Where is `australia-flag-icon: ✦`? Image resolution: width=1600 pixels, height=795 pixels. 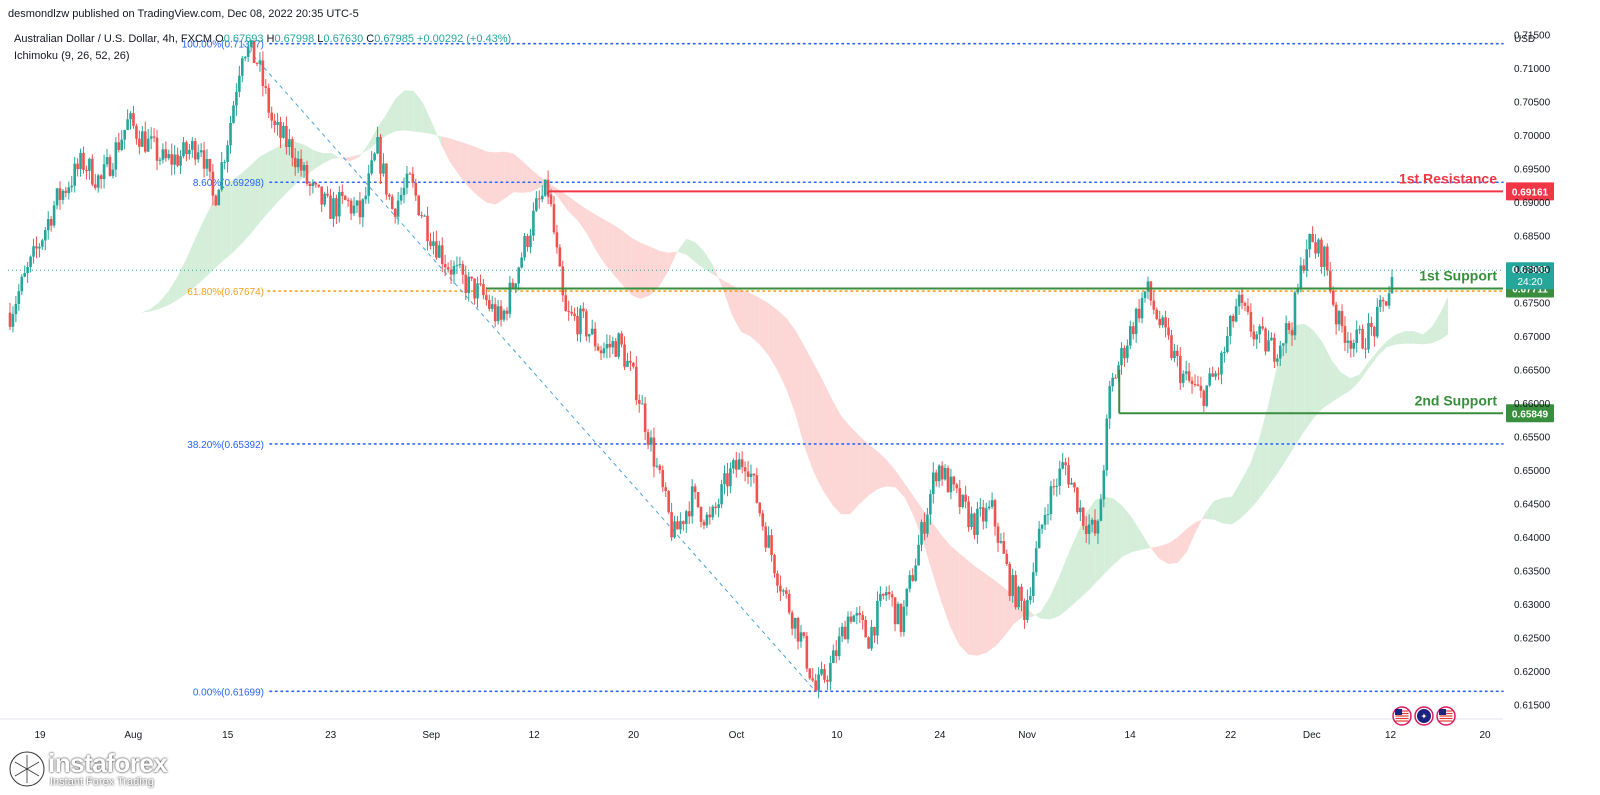
australia-flag-icon: ✦ is located at coordinates (1424, 716).